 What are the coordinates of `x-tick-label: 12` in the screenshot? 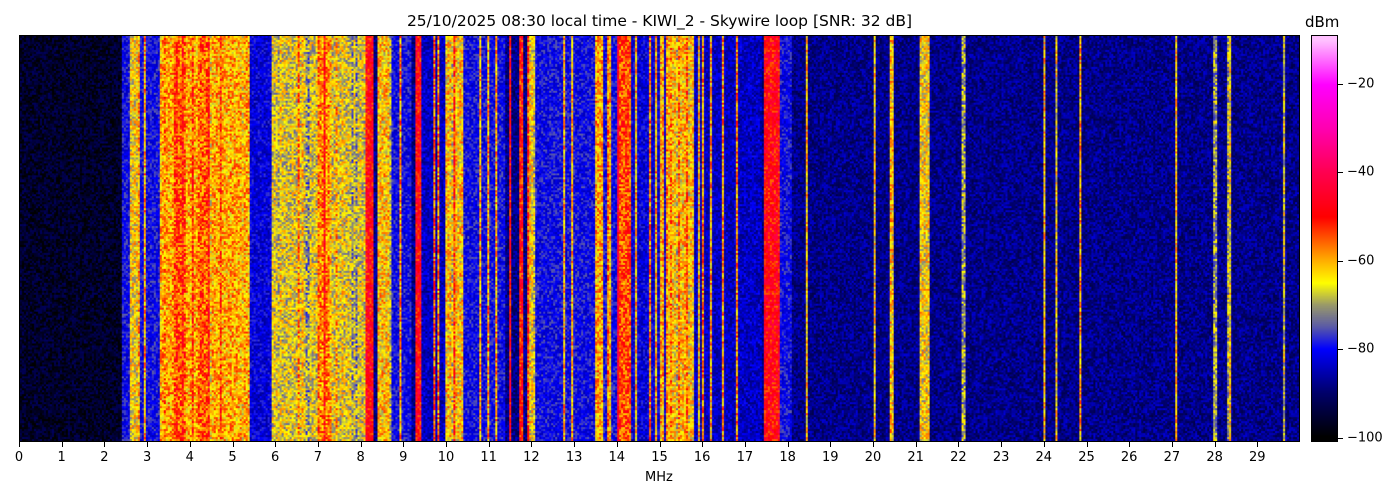 It's located at (531, 457).